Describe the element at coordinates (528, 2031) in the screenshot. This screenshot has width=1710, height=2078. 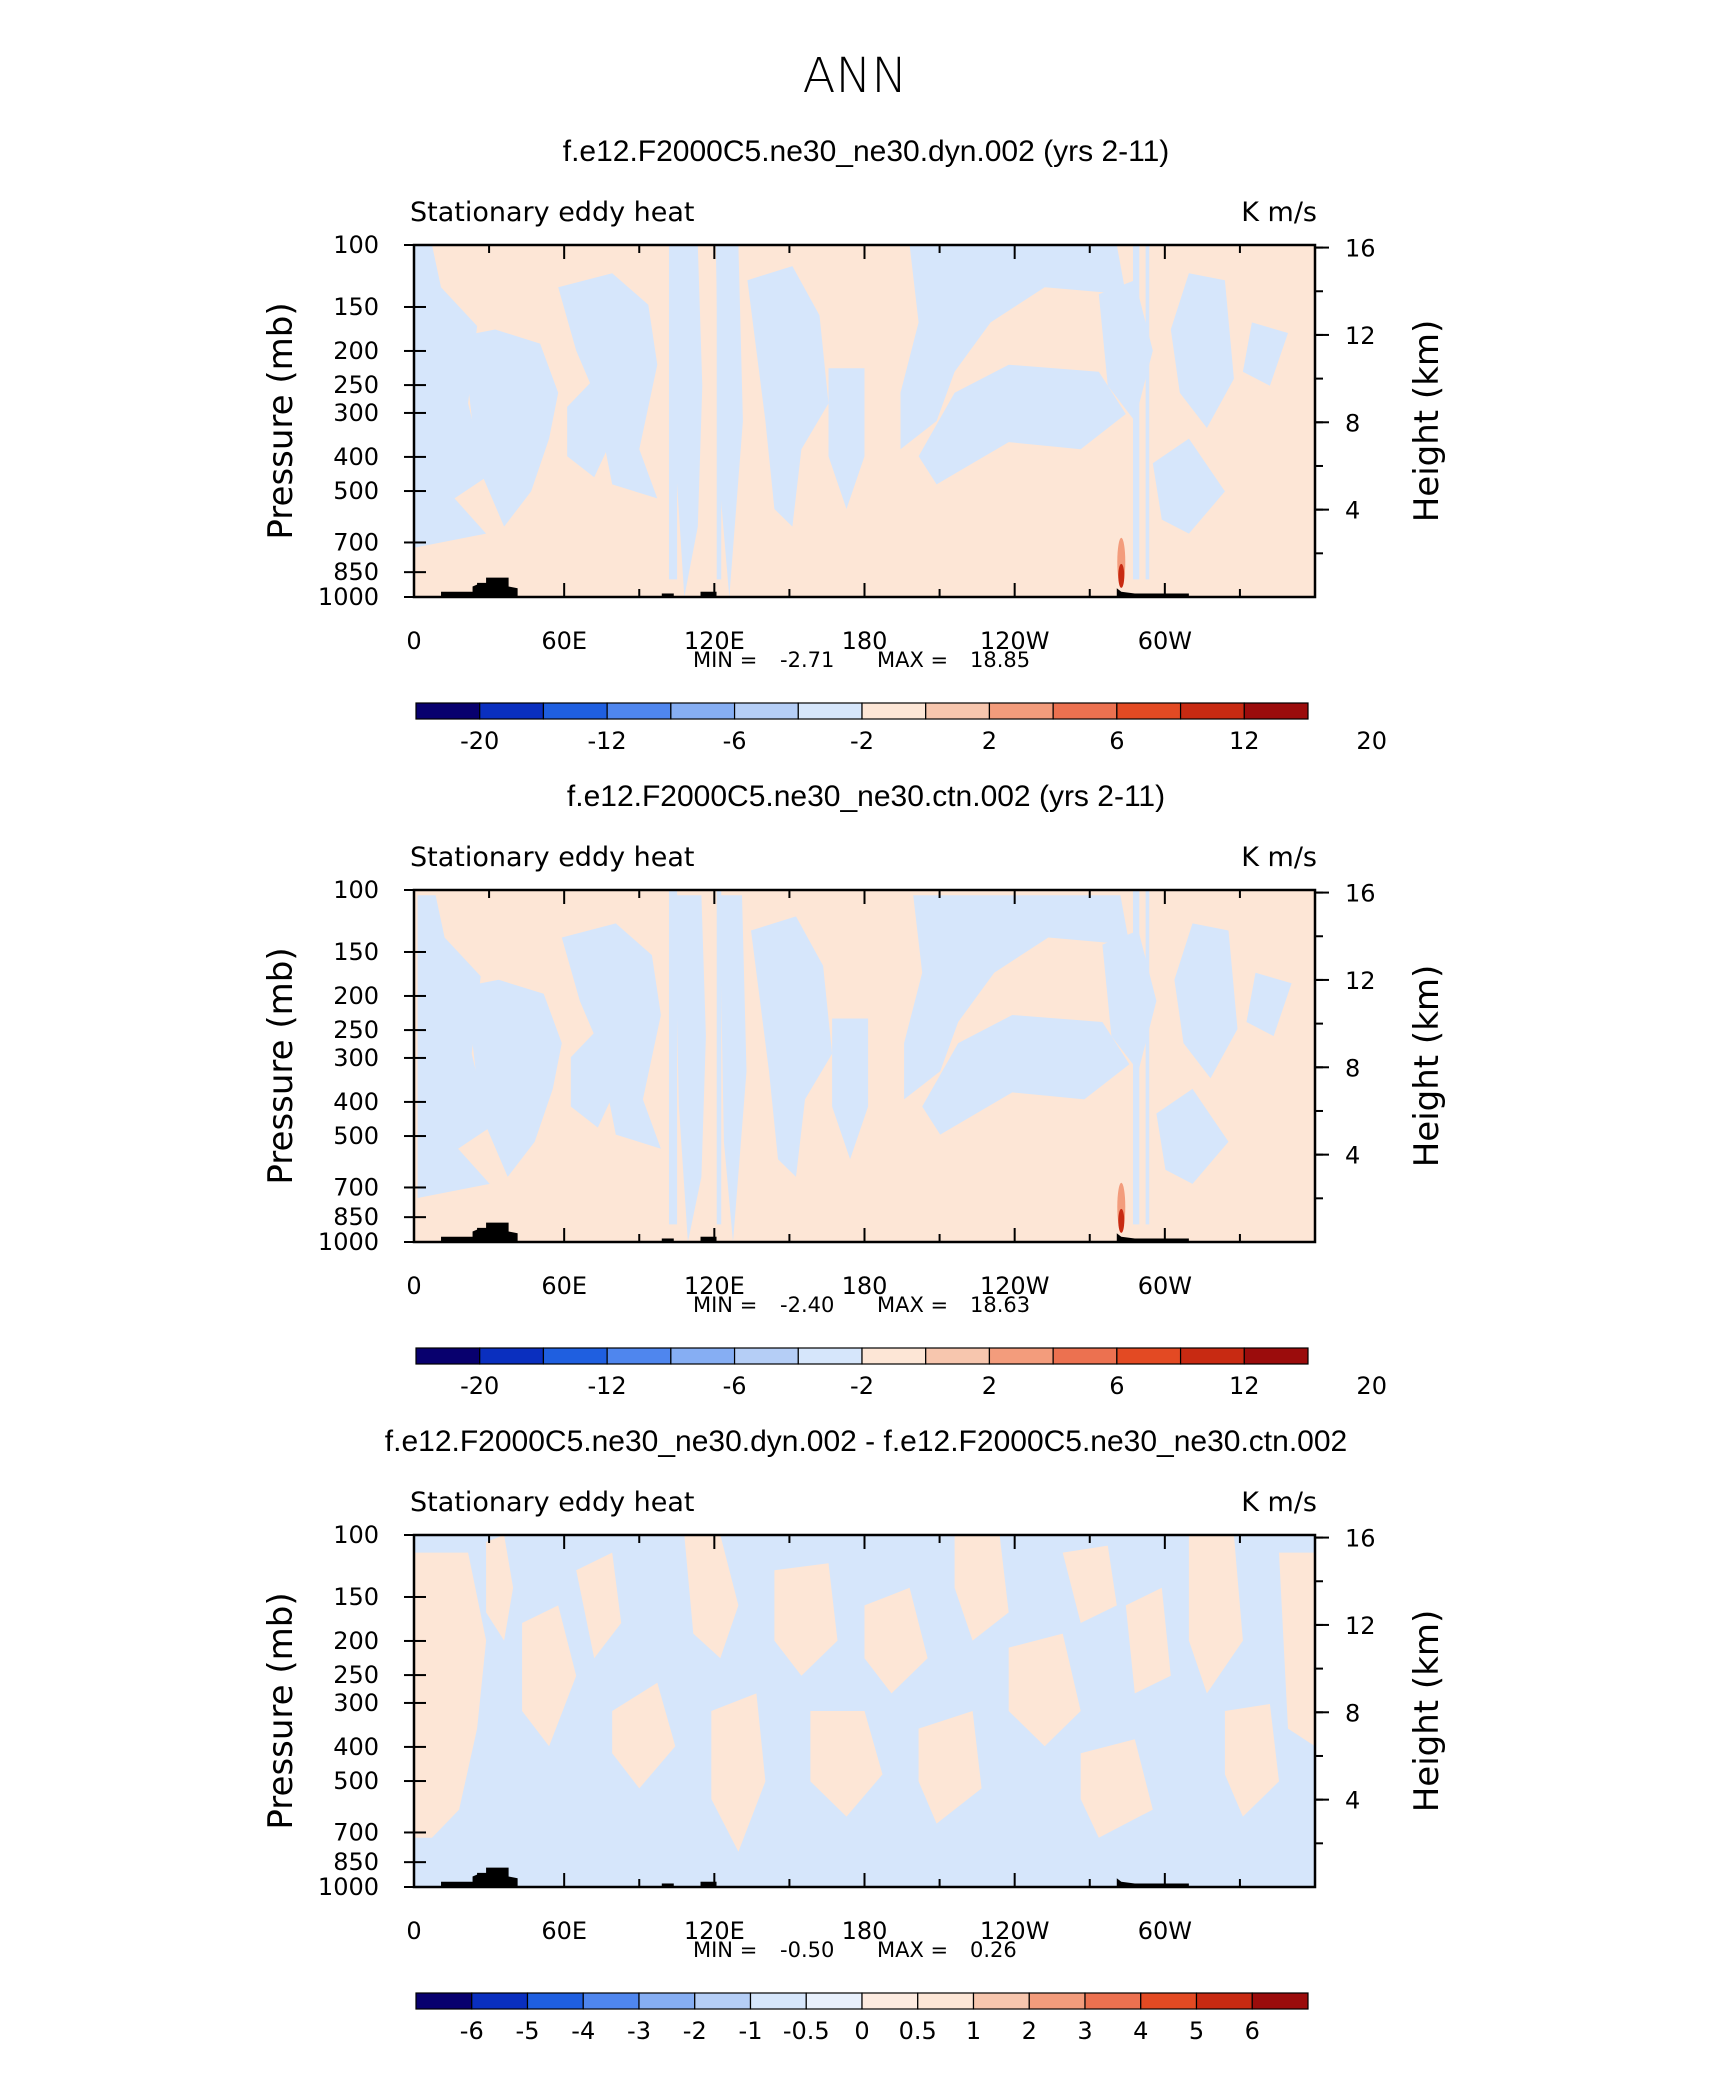
I see `colorbar-label: -5` at that location.